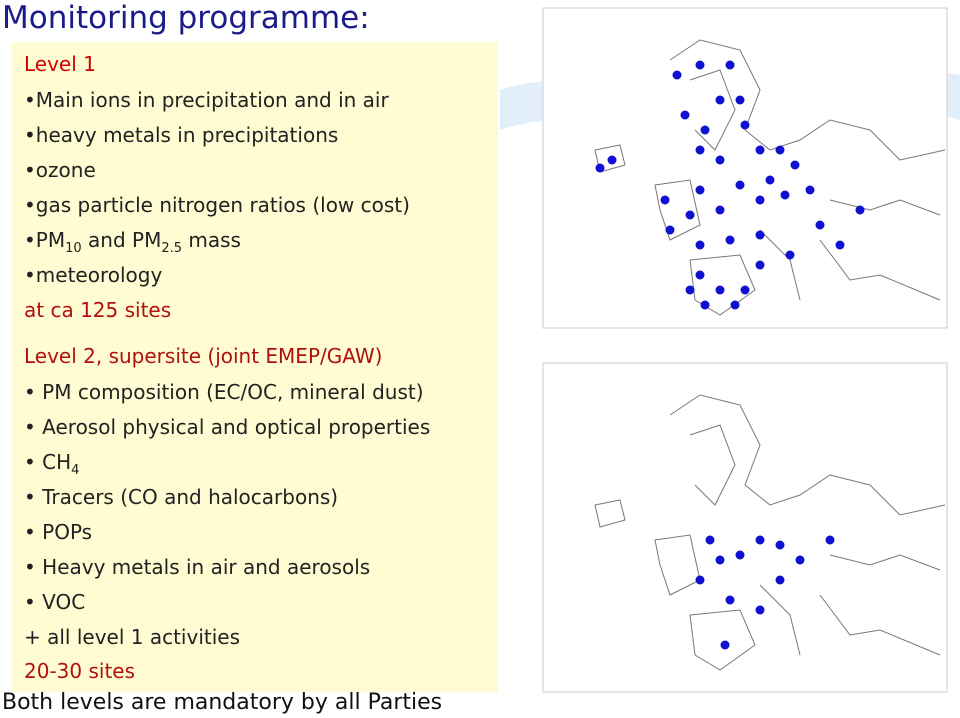  Describe the element at coordinates (236, 427) in the screenshot. I see `item-text: Aerosol physical and optical properties` at that location.